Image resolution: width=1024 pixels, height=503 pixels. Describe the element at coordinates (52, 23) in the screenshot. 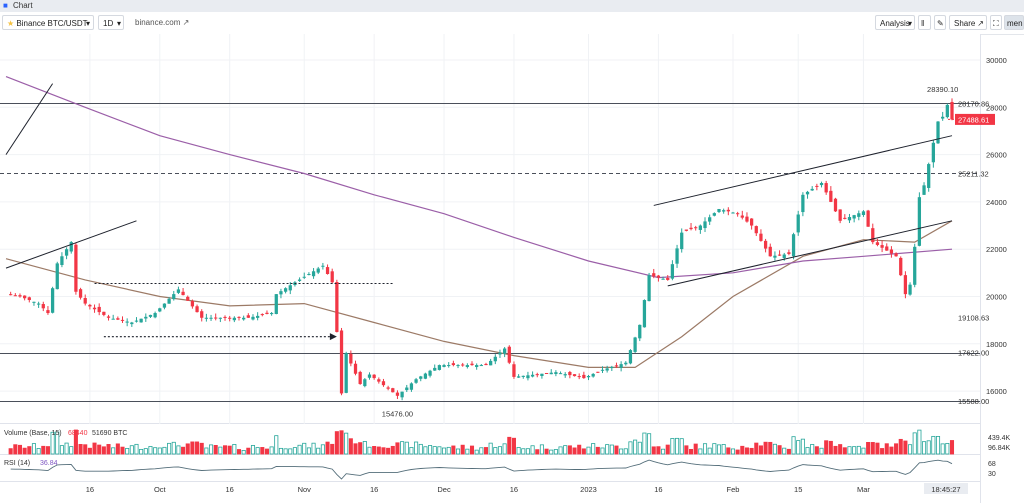

I see `symbol-label: Binance BTC/USDT` at that location.